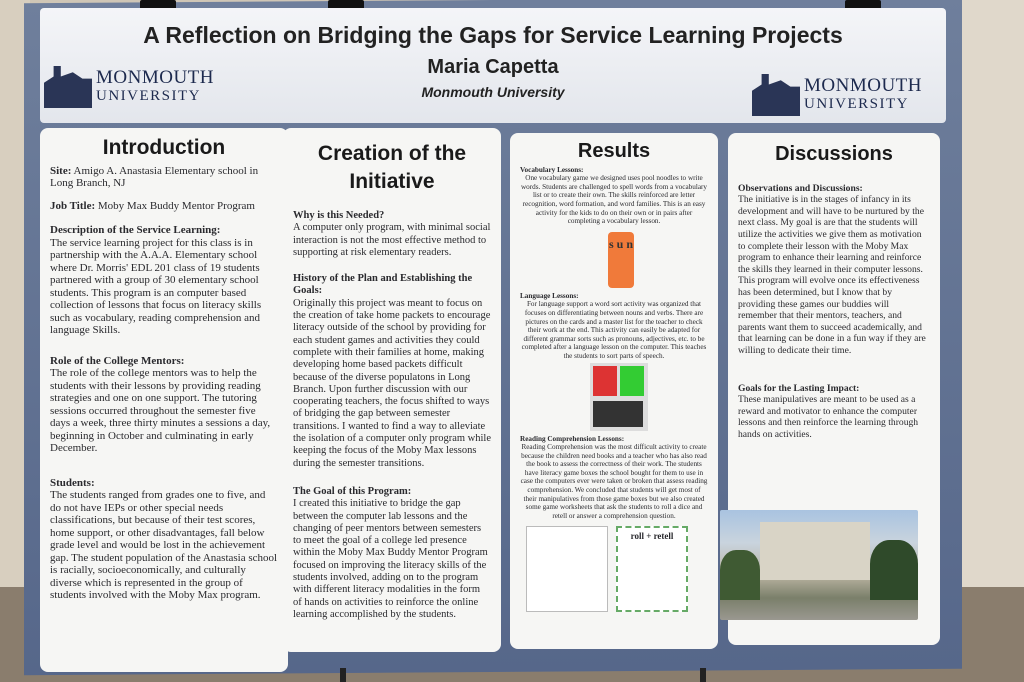 This screenshot has width=1024, height=682. I want to click on roll-retell-worksheet: roll + retell, so click(652, 569).